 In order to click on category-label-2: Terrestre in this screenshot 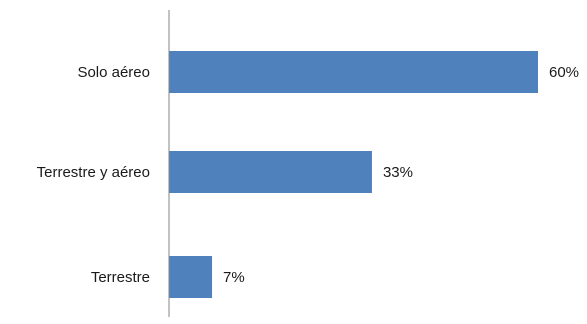, I will do `click(120, 277)`.